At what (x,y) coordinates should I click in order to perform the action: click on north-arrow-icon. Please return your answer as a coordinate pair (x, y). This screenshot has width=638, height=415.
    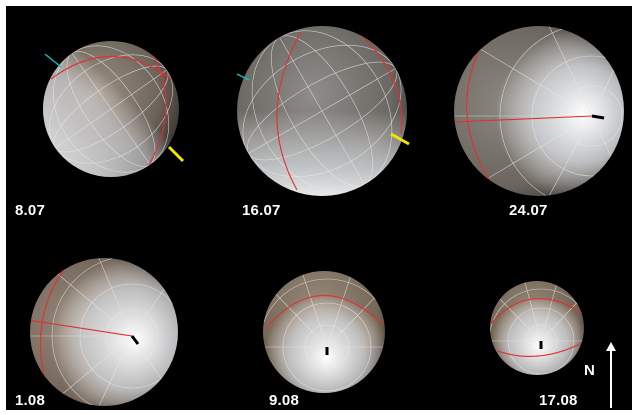
    Looking at the image, I should click on (611, 375).